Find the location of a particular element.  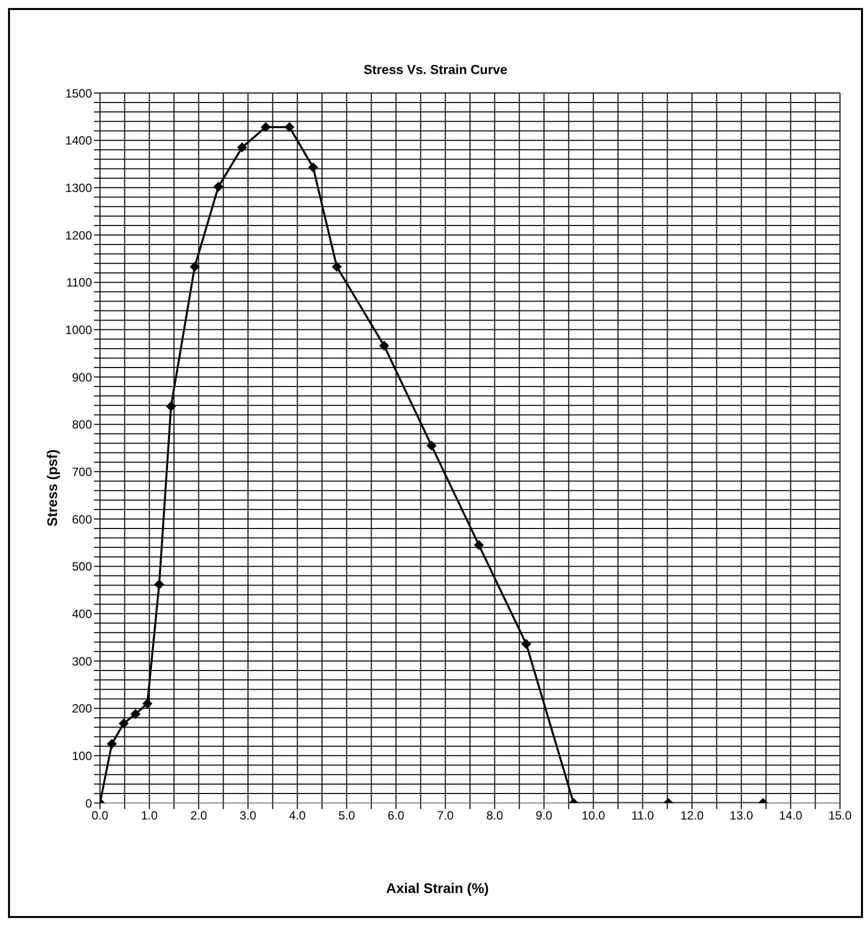

y-tick-label: 900 is located at coordinates (82, 377).